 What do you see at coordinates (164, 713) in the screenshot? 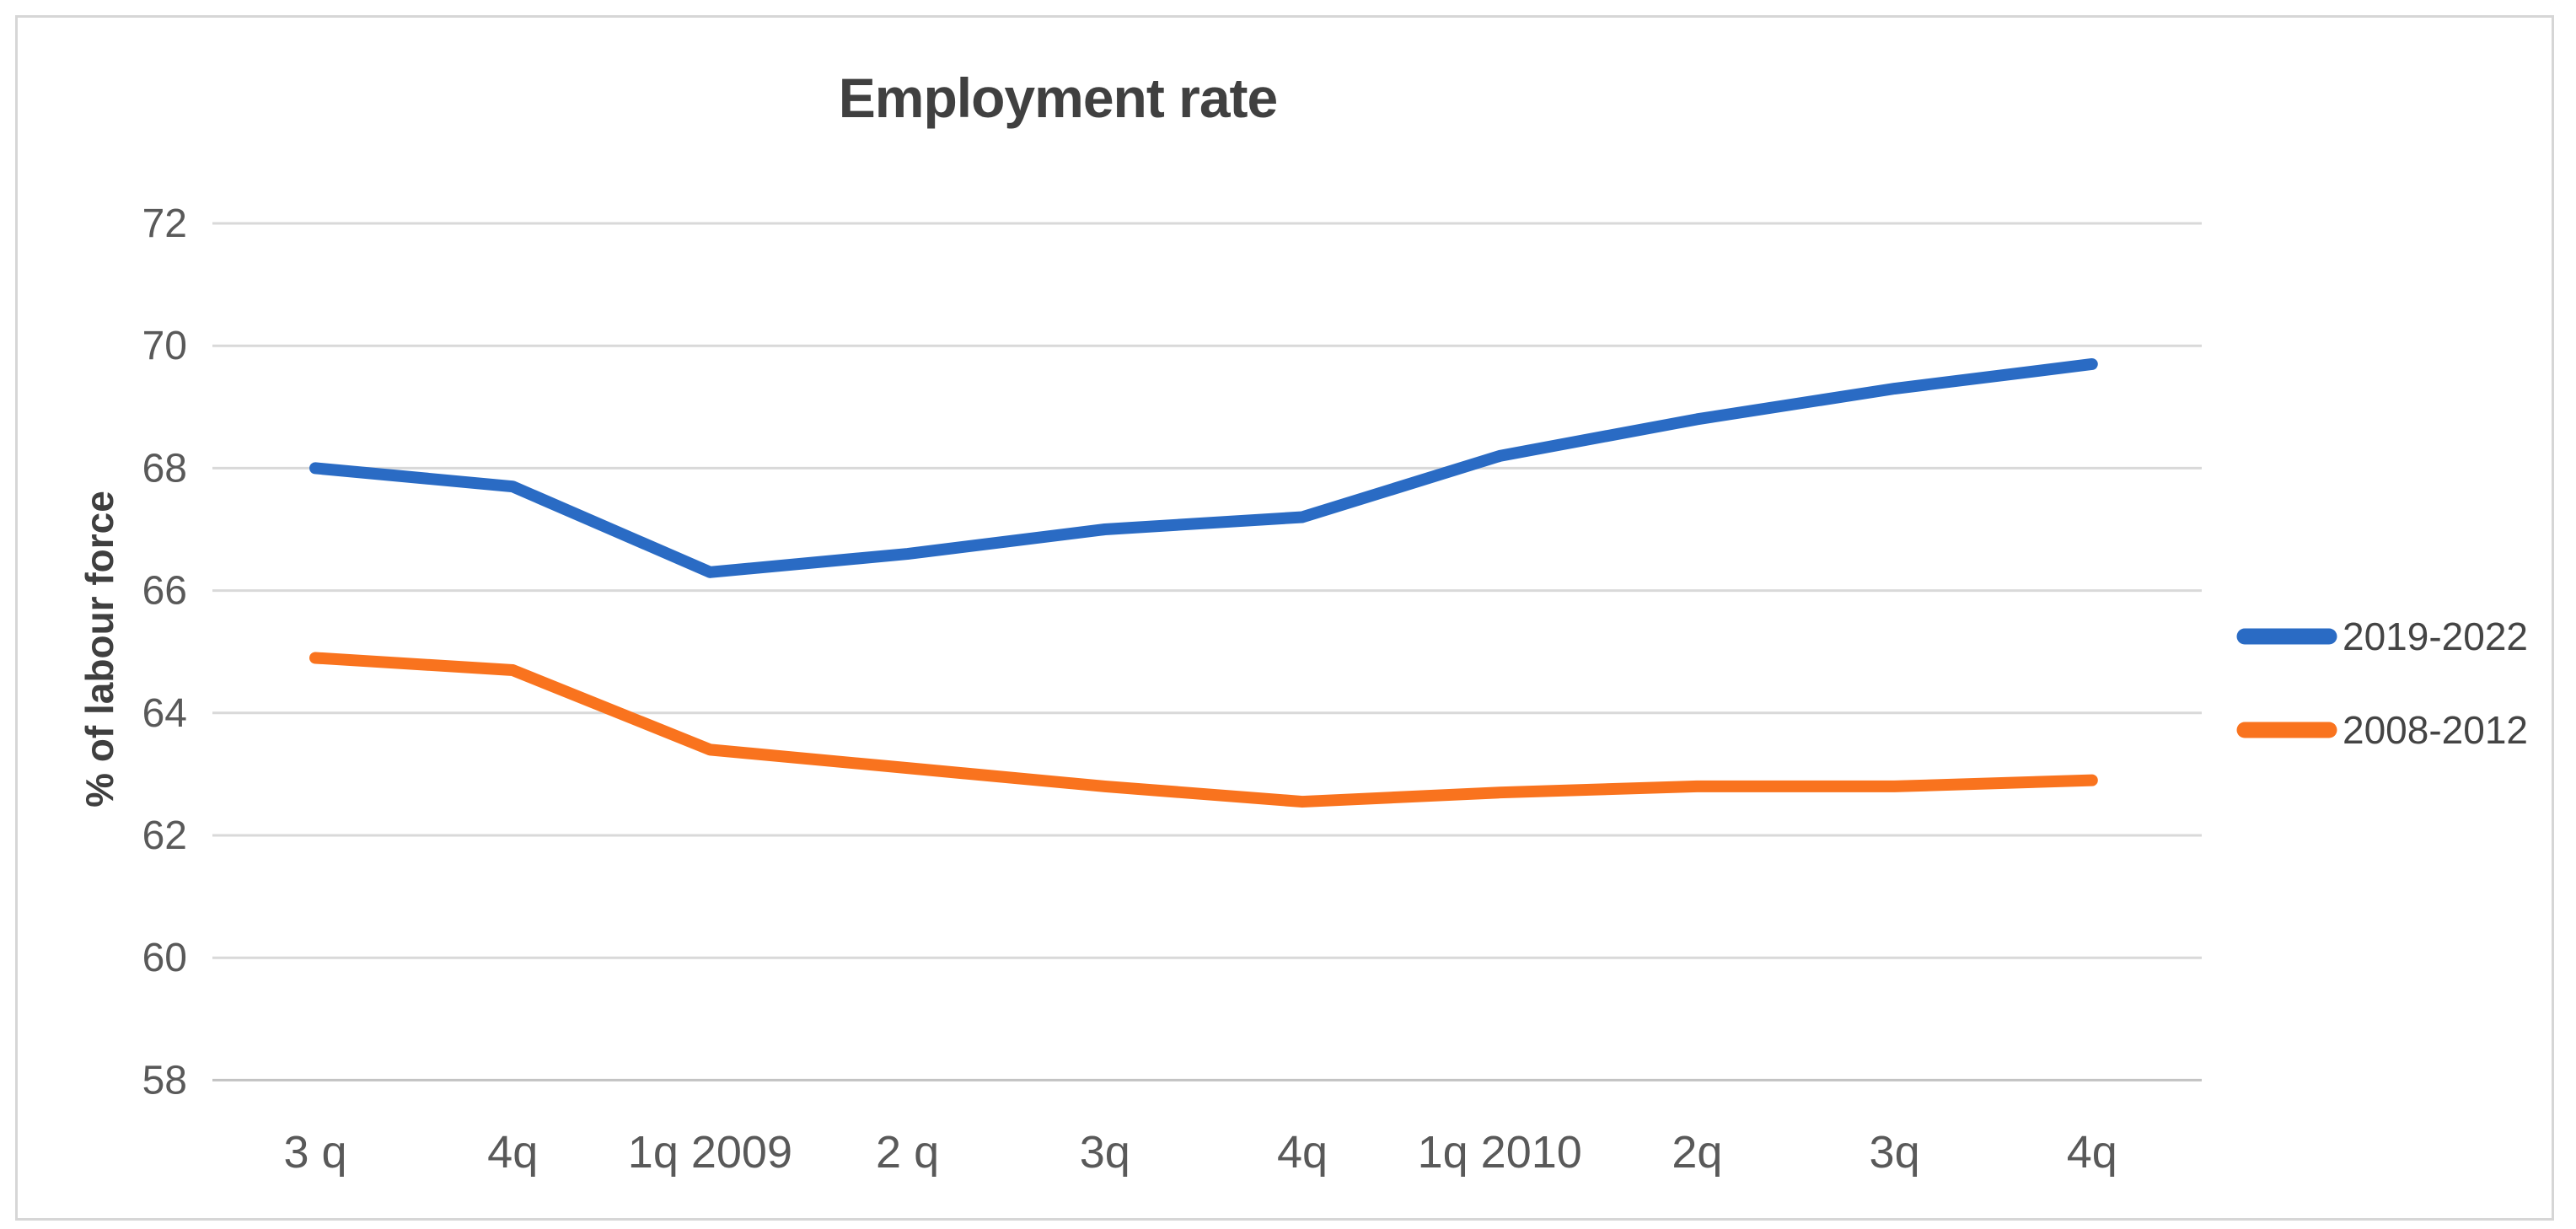
I see `y-tick-label: 64` at bounding box center [164, 713].